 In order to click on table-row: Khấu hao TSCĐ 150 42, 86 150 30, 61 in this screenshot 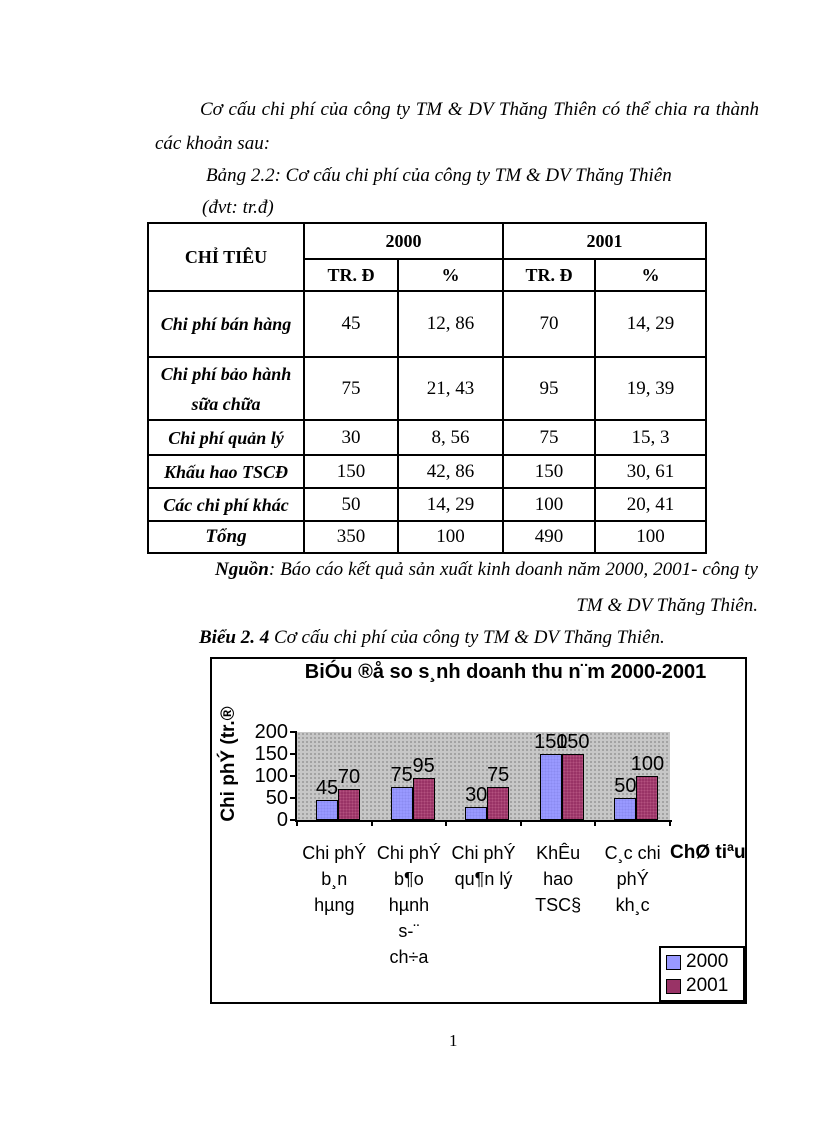, I will do `click(427, 471)`.